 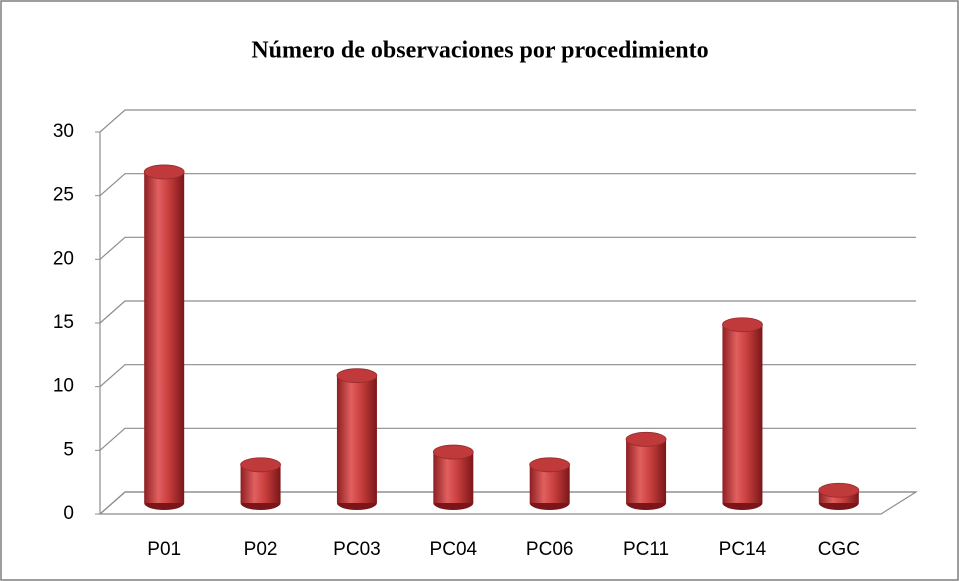 I want to click on y-tick-label: 20, so click(x=63, y=258).